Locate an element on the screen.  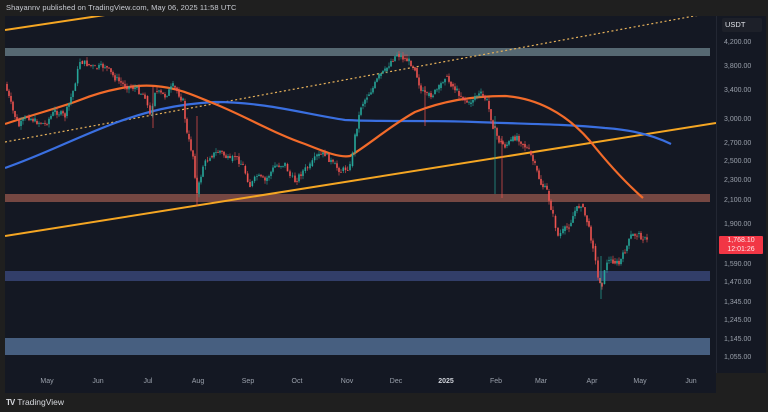
resistance-zone-top is located at coordinates (357, 52).